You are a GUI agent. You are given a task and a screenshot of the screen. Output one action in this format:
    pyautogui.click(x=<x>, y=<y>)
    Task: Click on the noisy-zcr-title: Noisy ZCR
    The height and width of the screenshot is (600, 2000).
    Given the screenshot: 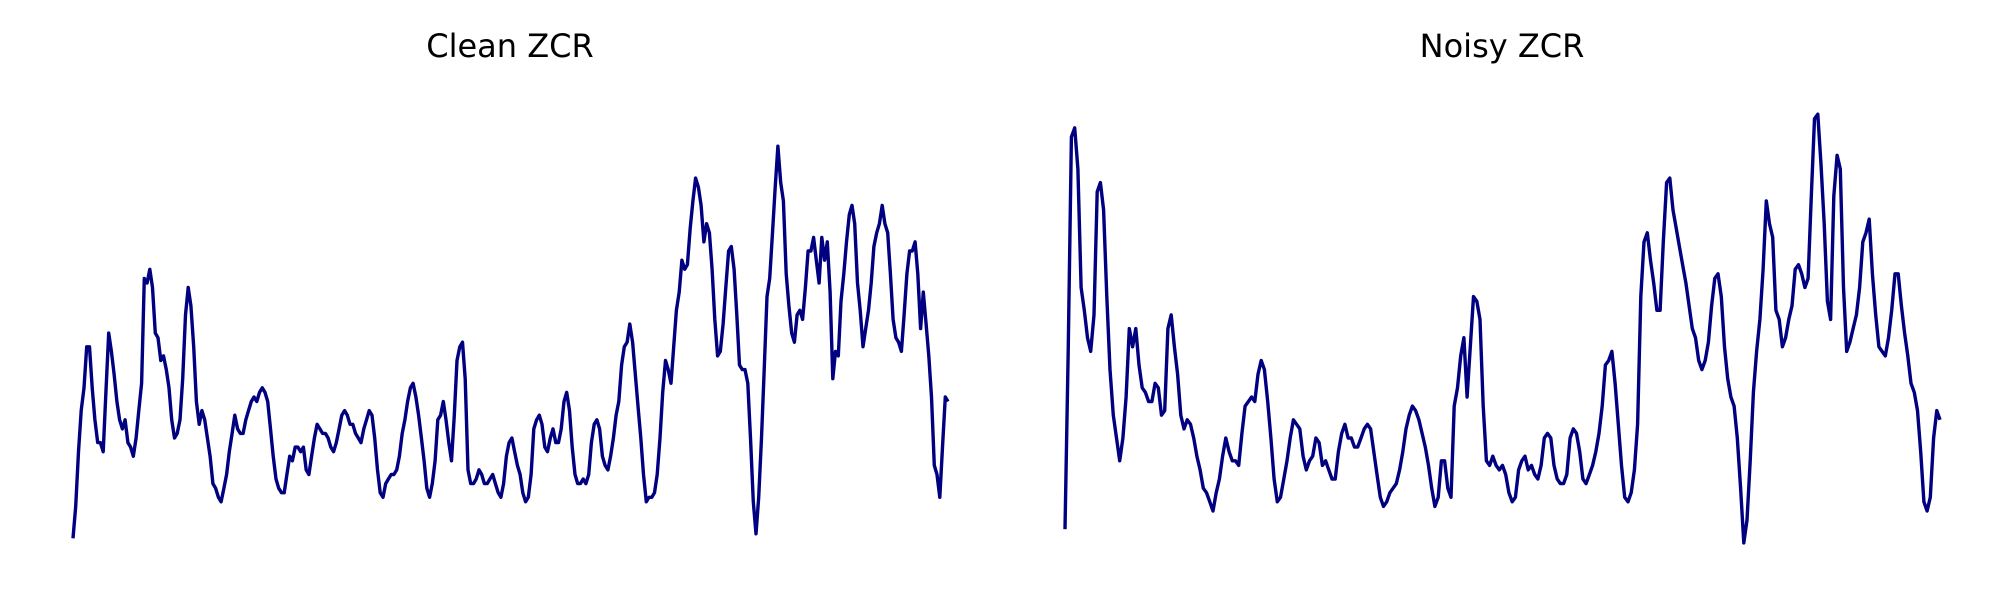 What is the action you would take?
    pyautogui.click(x=1502, y=46)
    